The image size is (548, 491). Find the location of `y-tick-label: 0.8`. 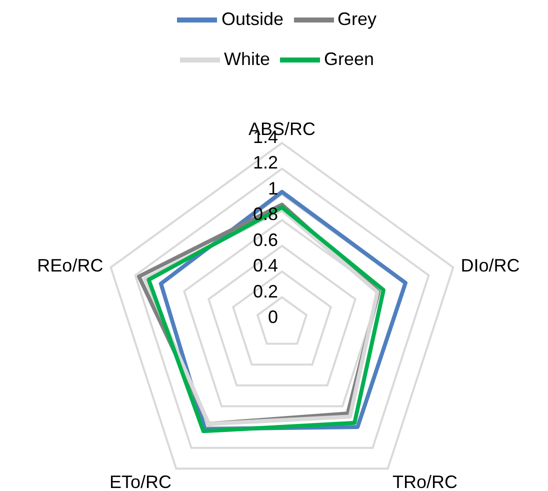

y-tick-label: 0.8 is located at coordinates (265, 214).